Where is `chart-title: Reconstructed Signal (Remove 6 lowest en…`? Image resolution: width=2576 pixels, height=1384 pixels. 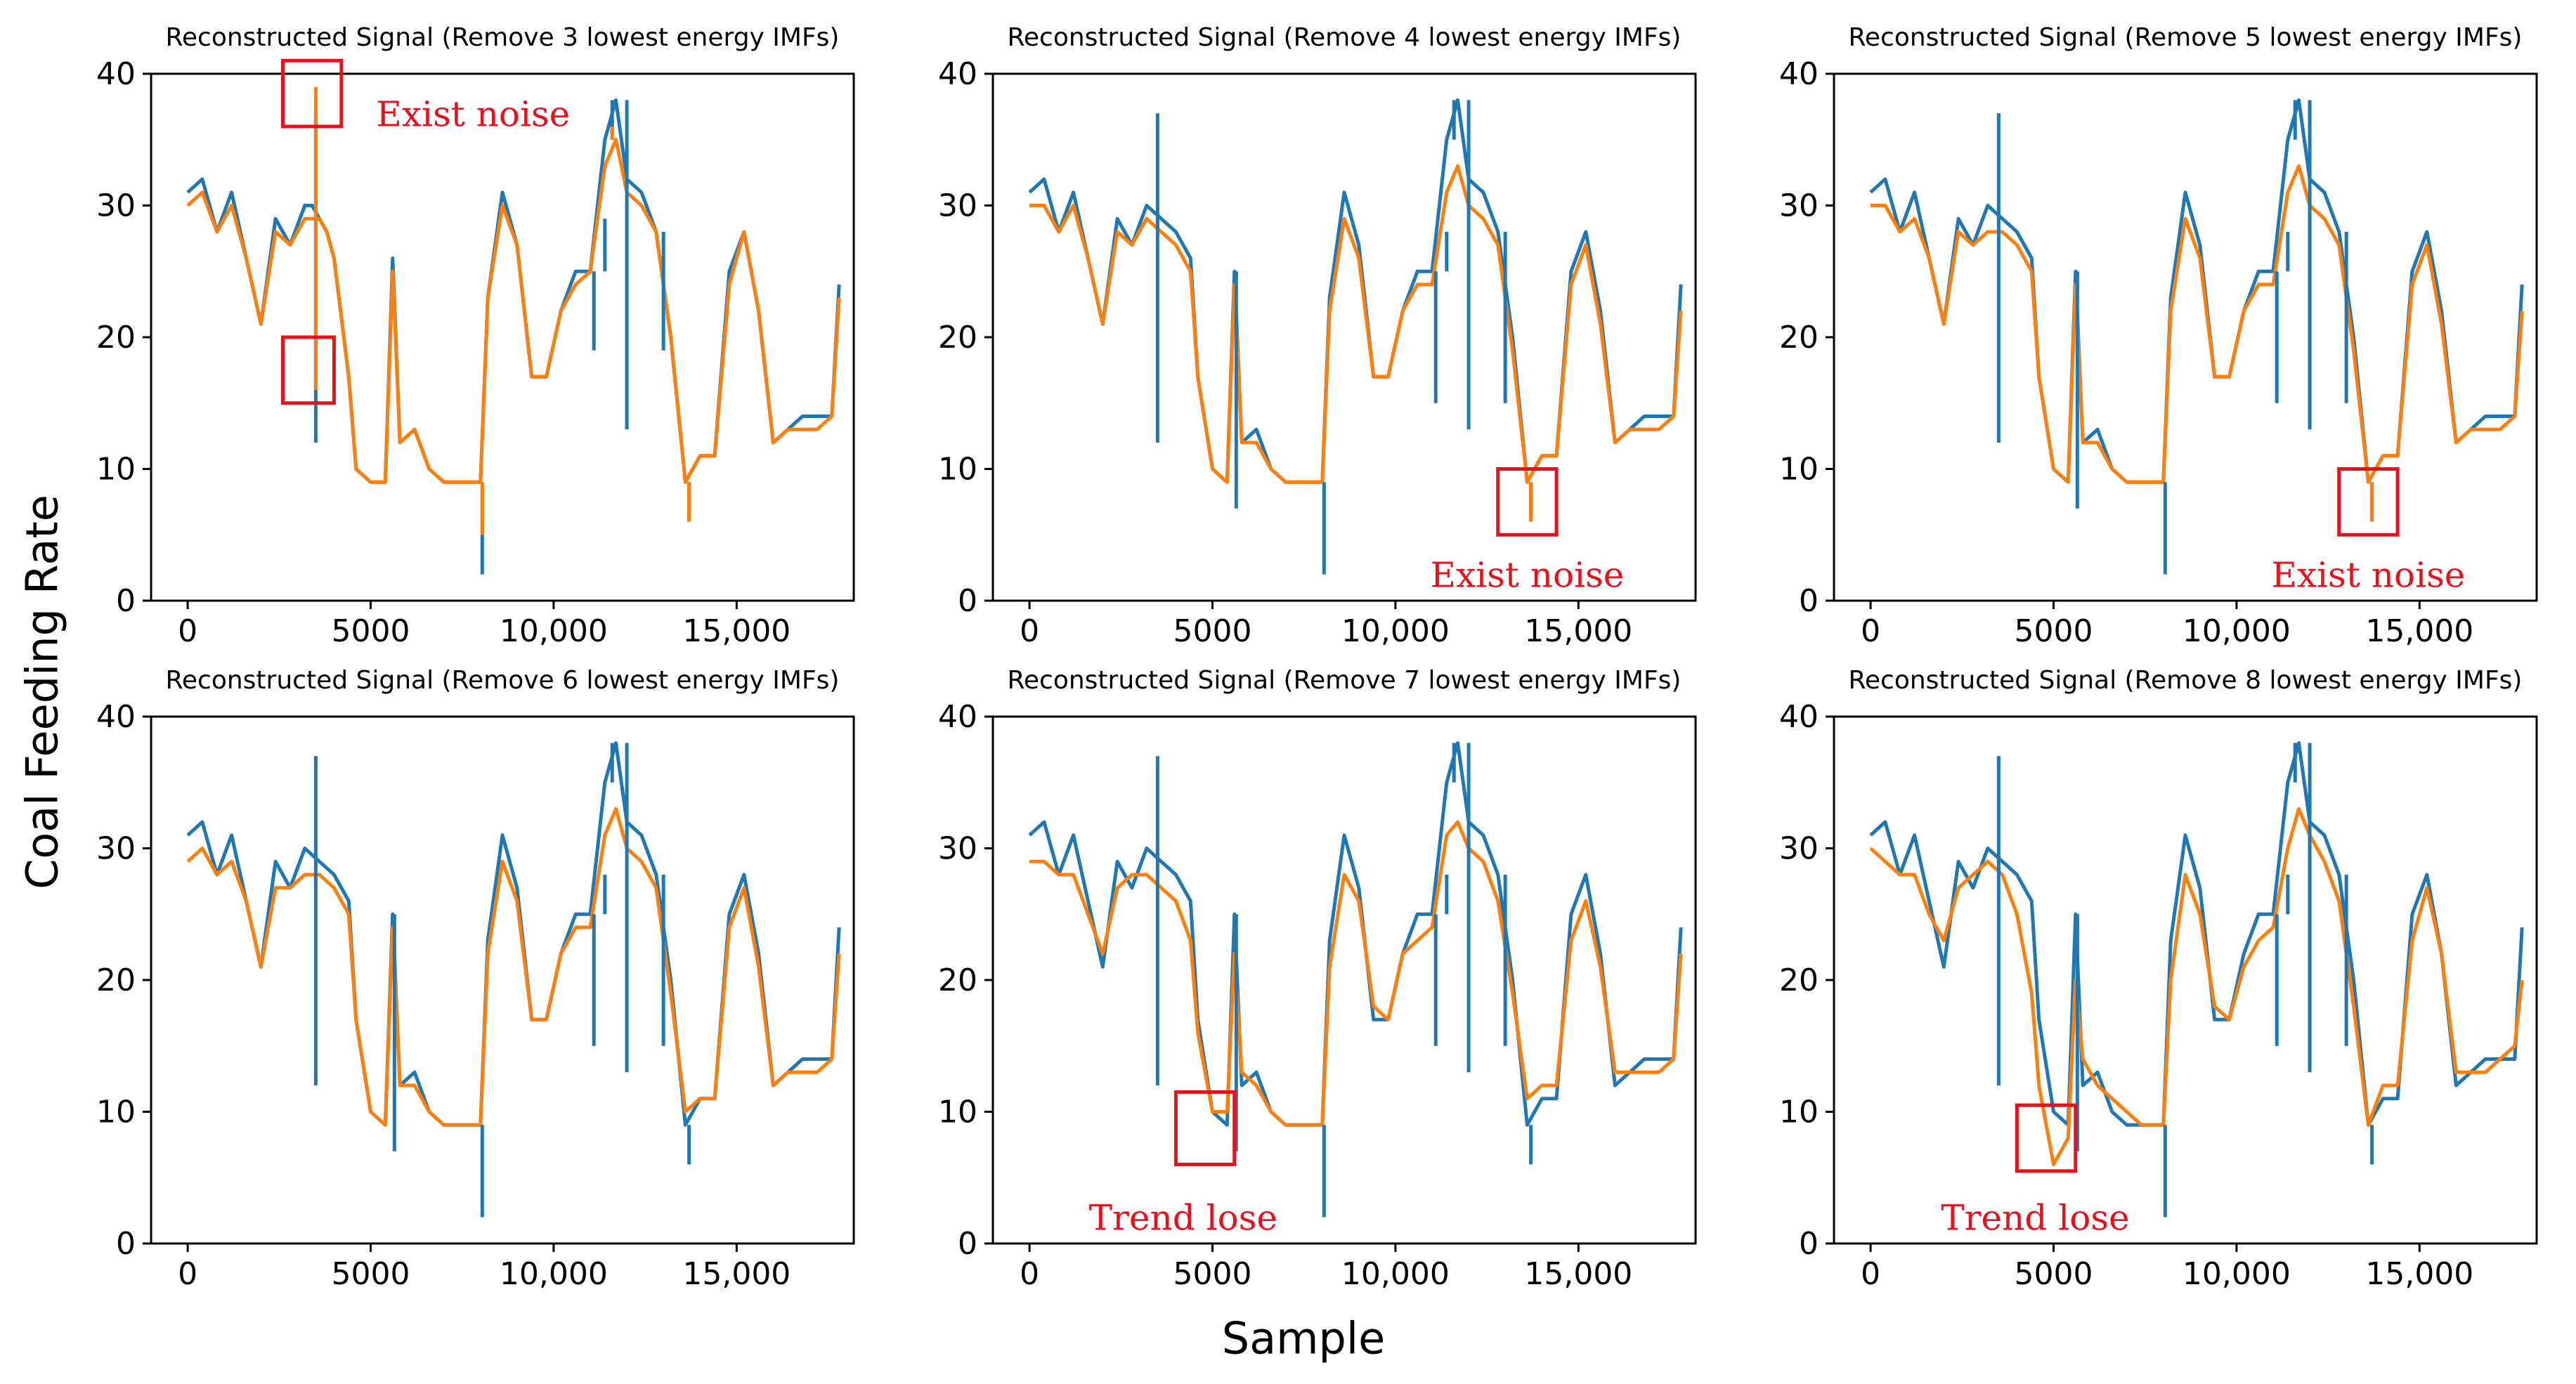 chart-title: Reconstructed Signal (Remove 6 lowest en… is located at coordinates (503, 681).